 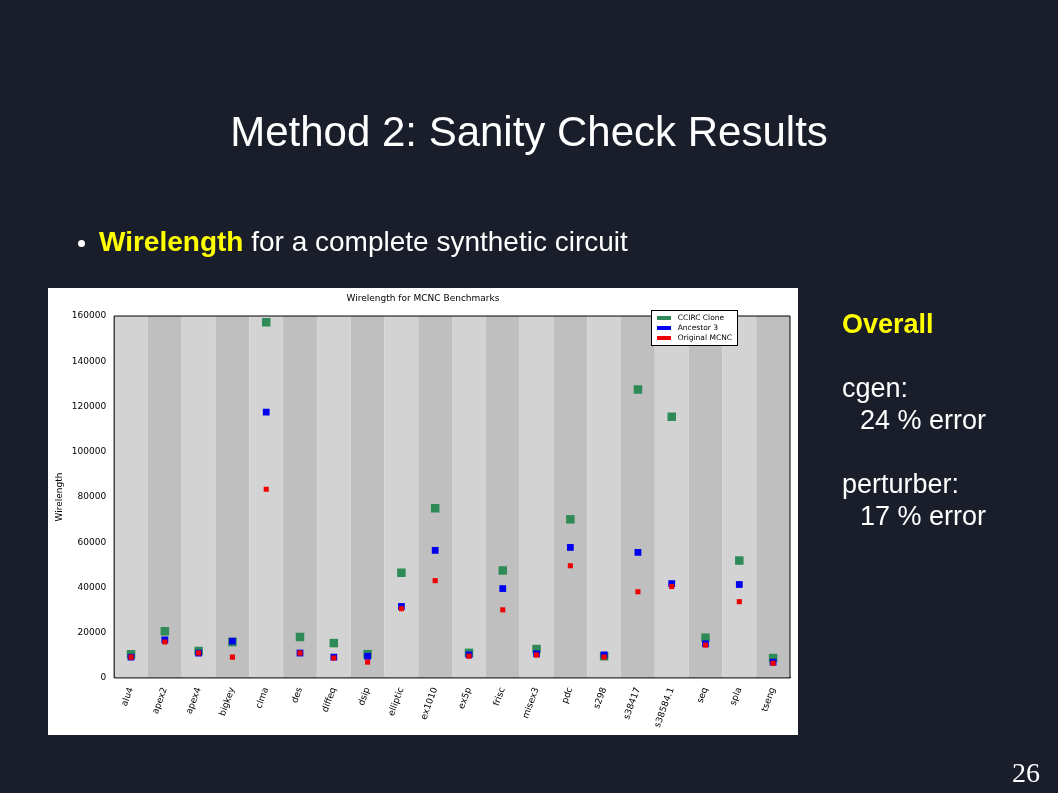 What do you see at coordinates (159, 700) in the screenshot?
I see `x-tick-label: apex2` at bounding box center [159, 700].